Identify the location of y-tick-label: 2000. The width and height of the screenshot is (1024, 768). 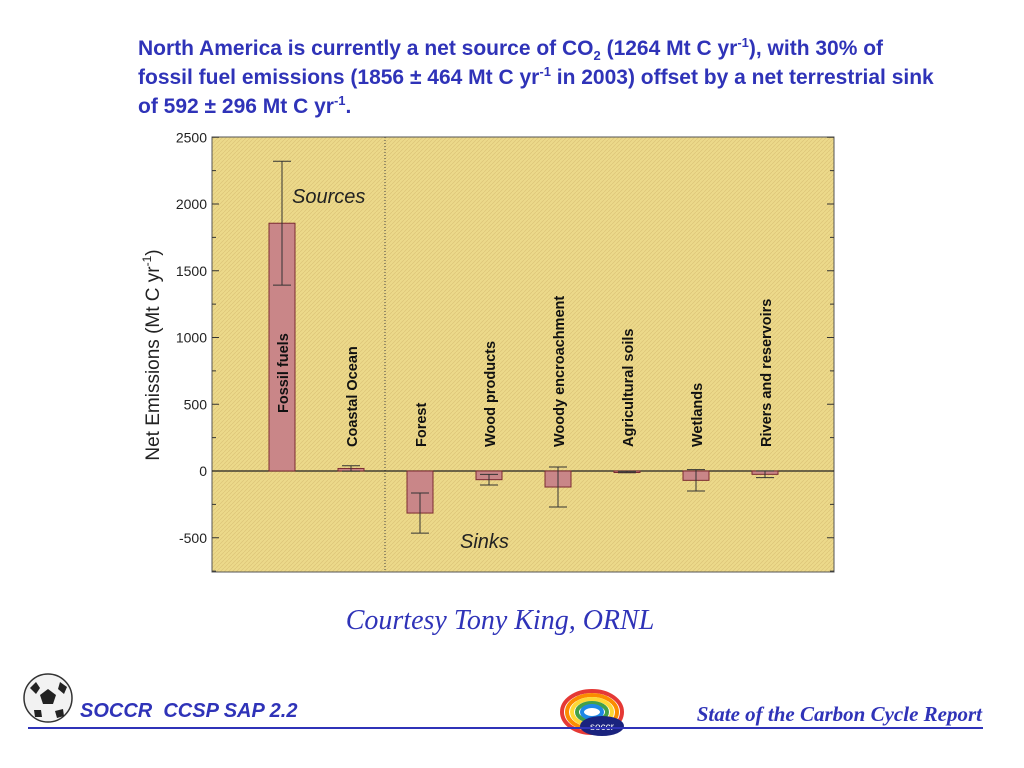
(191, 204).